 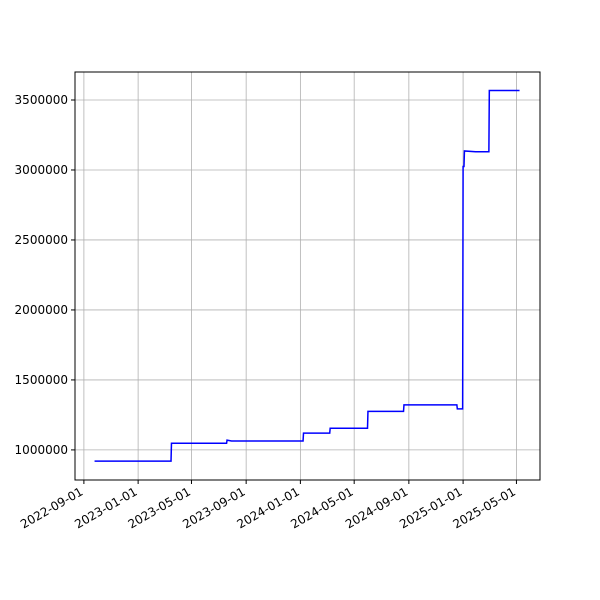 What do you see at coordinates (41, 380) in the screenshot?
I see `y-tick-label: 1500000` at bounding box center [41, 380].